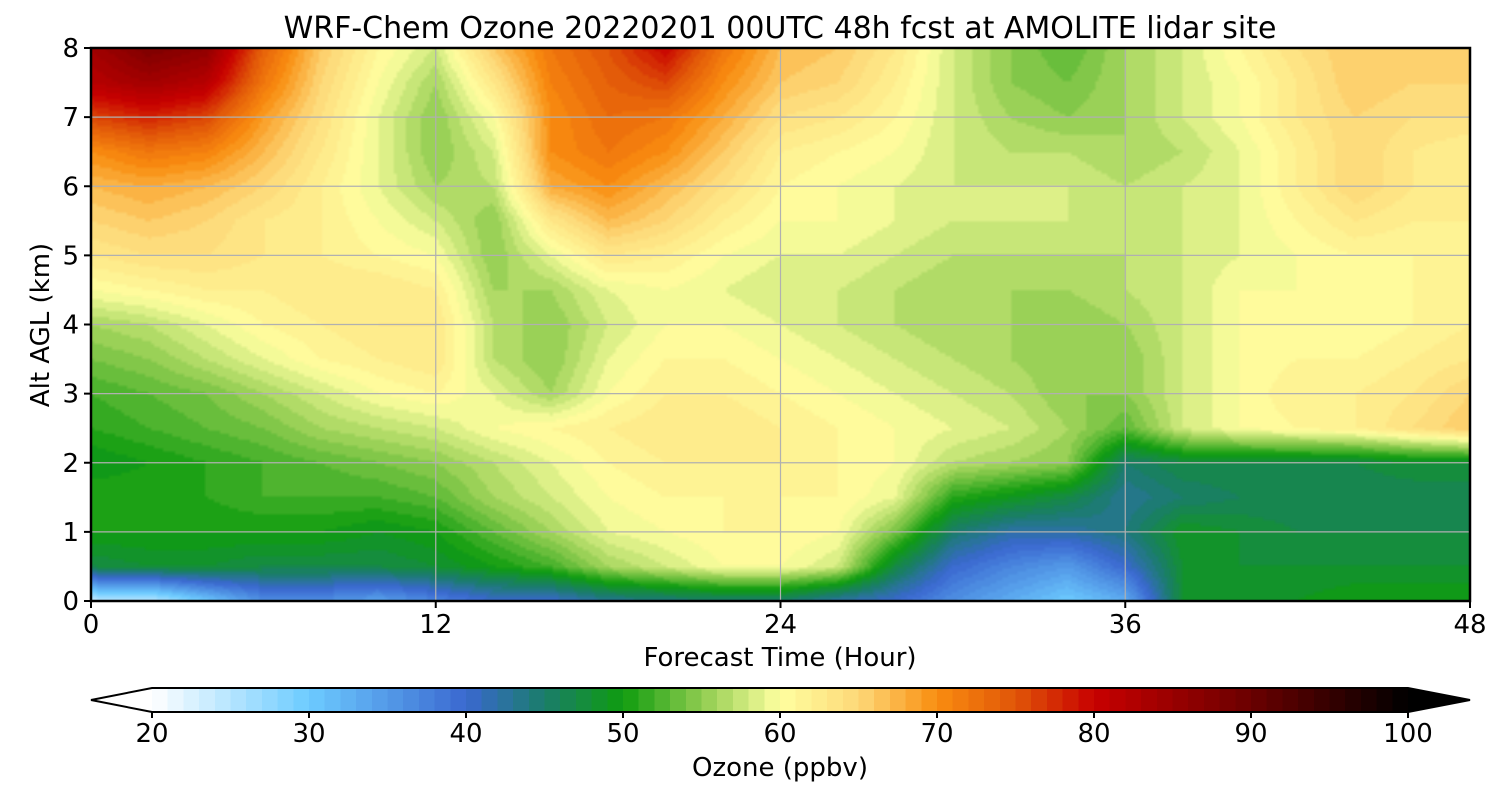 The height and width of the screenshot is (800, 1500). I want to click on y-tick-label: 1, so click(70, 533).